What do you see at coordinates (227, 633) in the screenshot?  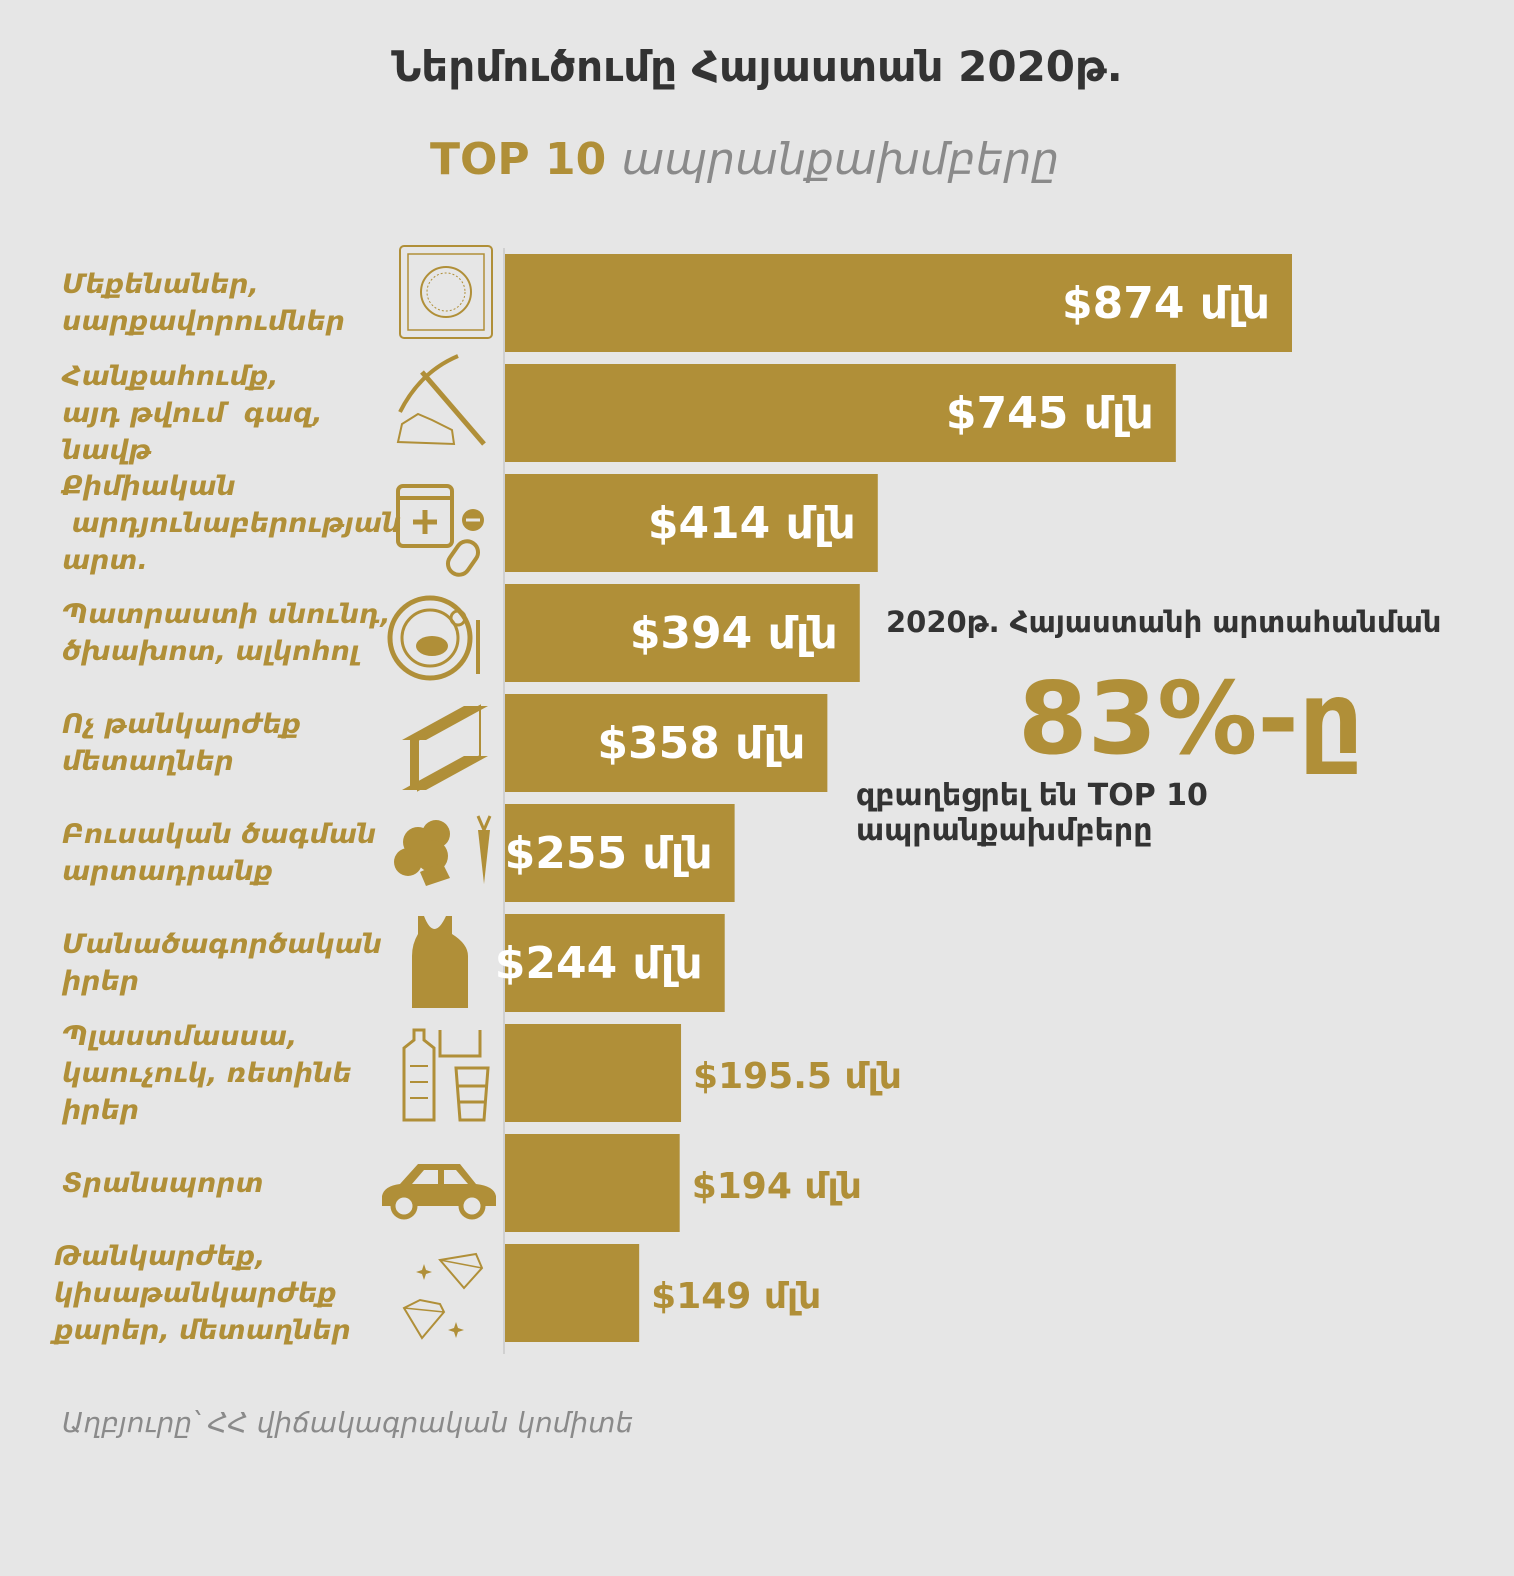 I see `category-label-3: Պատրաստի սնունդ, ծխախոտ, ալկոհոլ` at bounding box center [227, 633].